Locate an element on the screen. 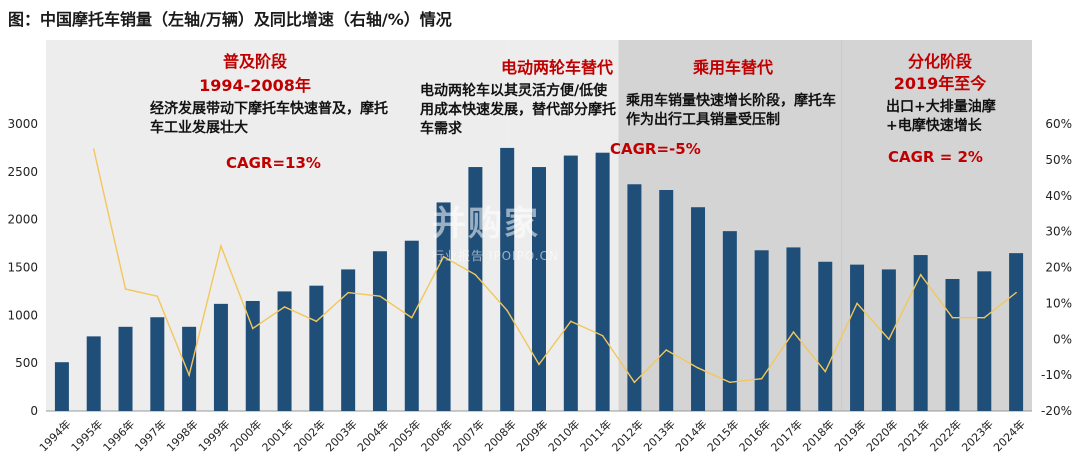 The height and width of the screenshot is (467, 1079). bar-2014年 is located at coordinates (698, 309).